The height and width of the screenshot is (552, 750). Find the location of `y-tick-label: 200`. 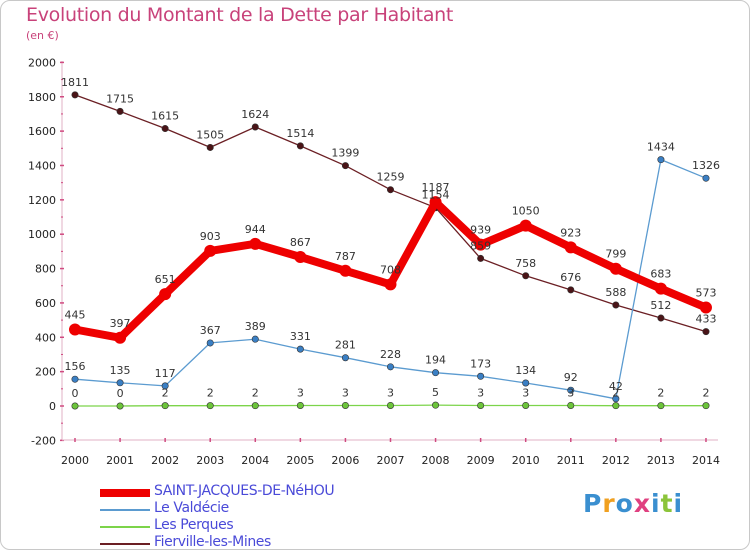

y-tick-label: 200 is located at coordinates (45, 372).